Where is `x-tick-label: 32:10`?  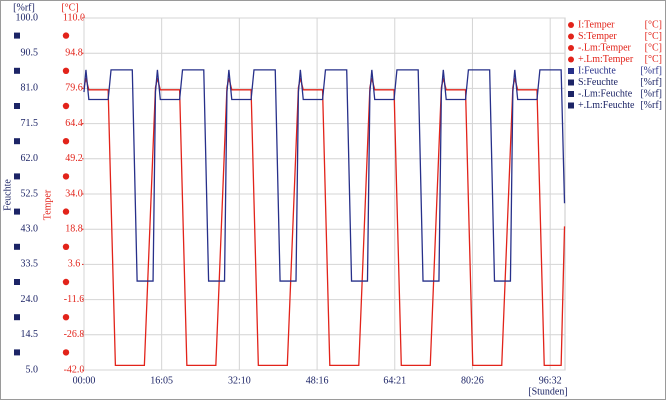
x-tick-label: 32:10 is located at coordinates (239, 380).